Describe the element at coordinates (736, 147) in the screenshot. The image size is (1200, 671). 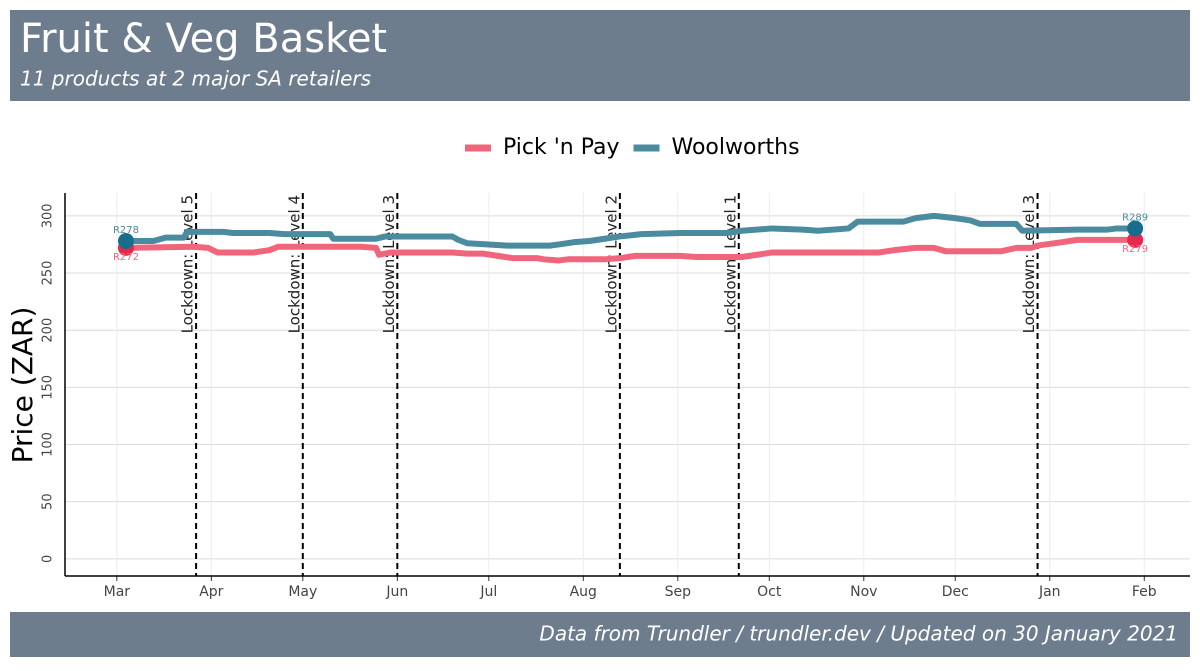
I see `legend-label: Woolworths` at that location.